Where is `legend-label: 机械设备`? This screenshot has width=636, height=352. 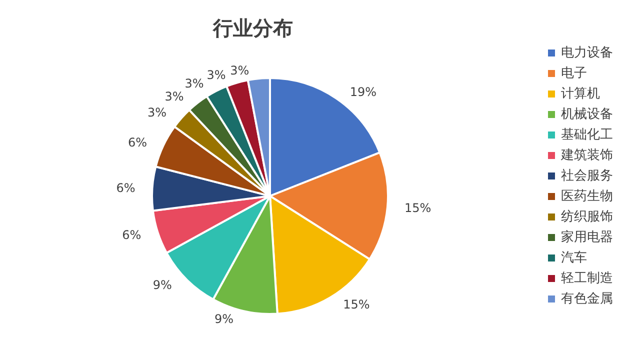
legend-label: 机械设备 is located at coordinates (587, 114).